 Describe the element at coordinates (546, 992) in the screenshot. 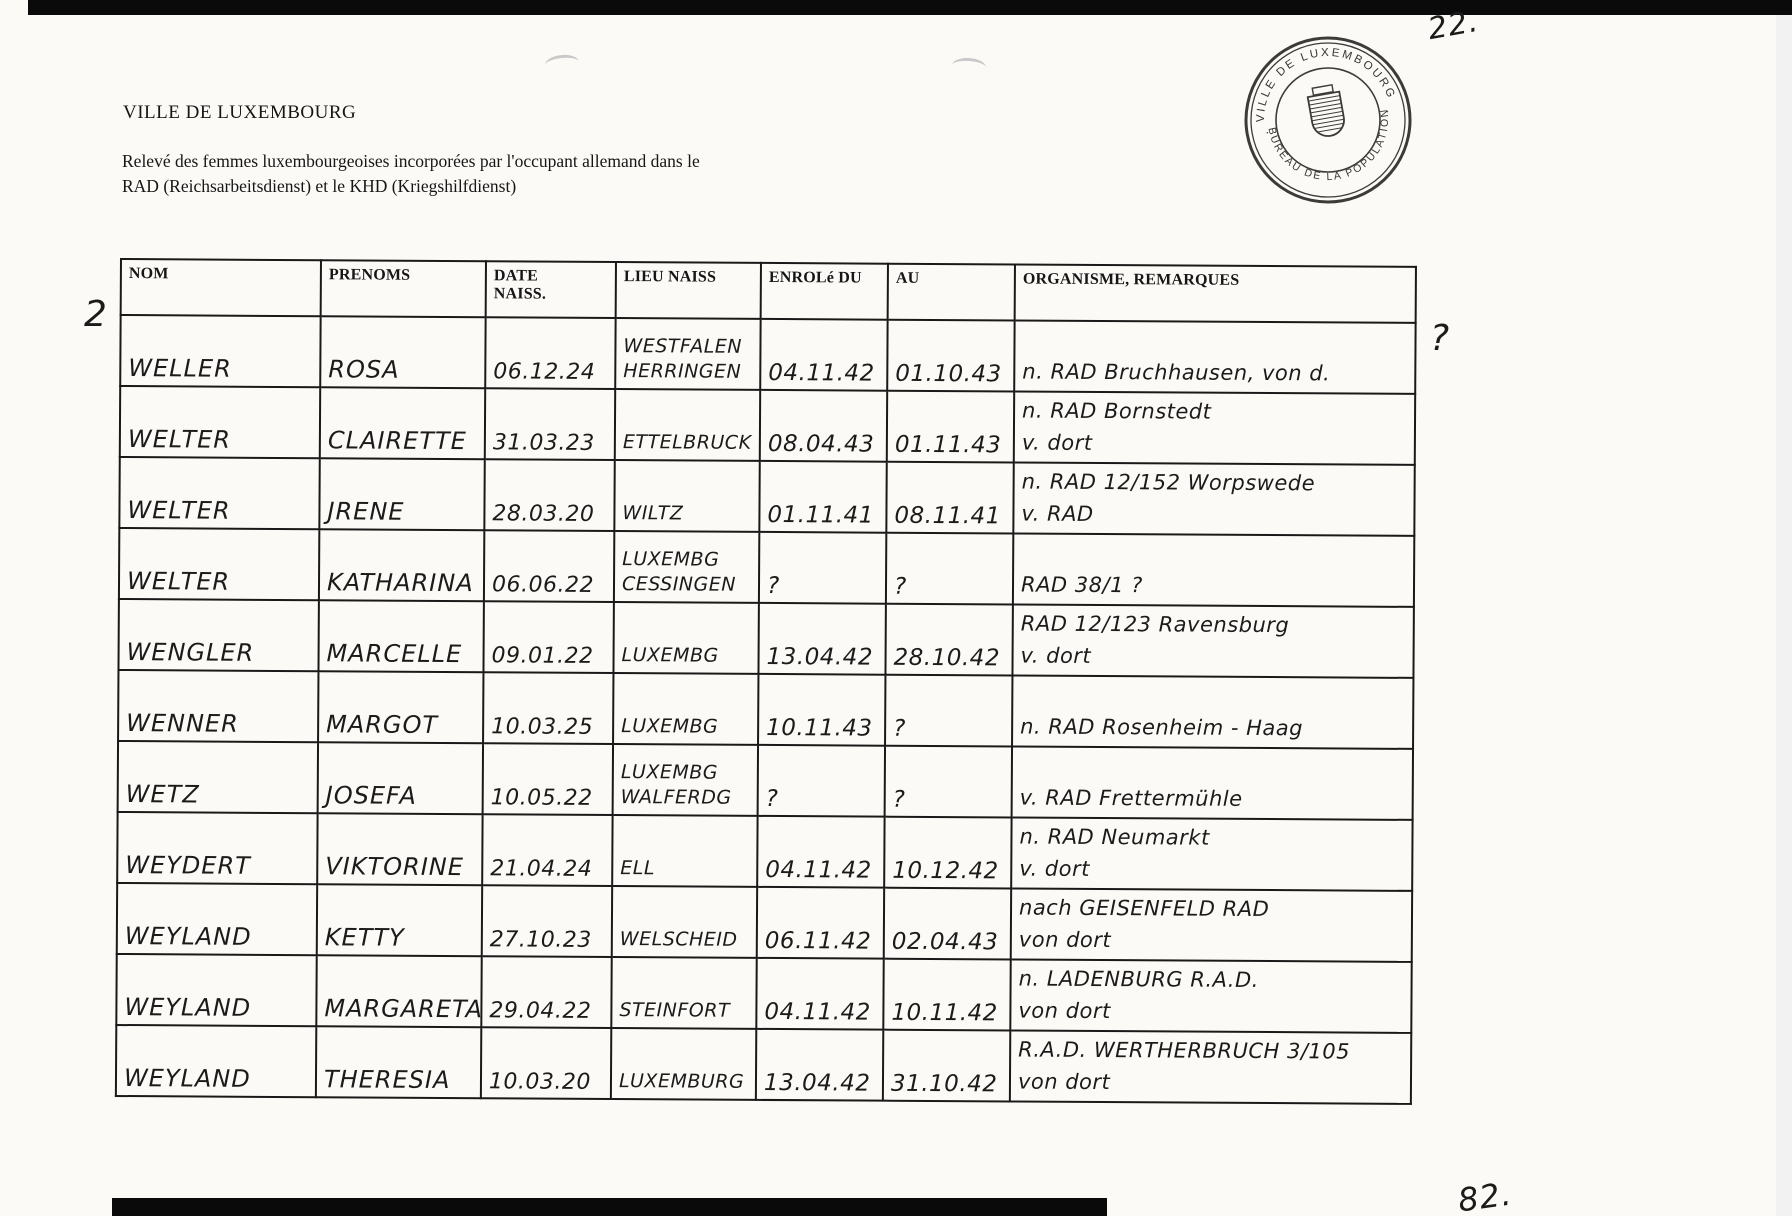

I see `cell-date-naiss: 29.04.22` at that location.